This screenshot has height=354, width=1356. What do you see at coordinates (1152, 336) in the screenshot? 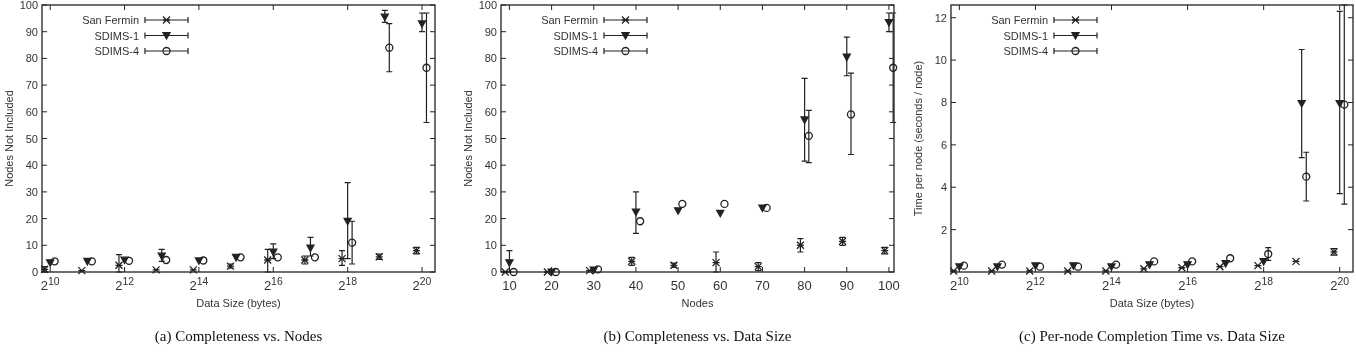
I see `text: (c) Per-node Completion Time vs. Data Size` at bounding box center [1152, 336].